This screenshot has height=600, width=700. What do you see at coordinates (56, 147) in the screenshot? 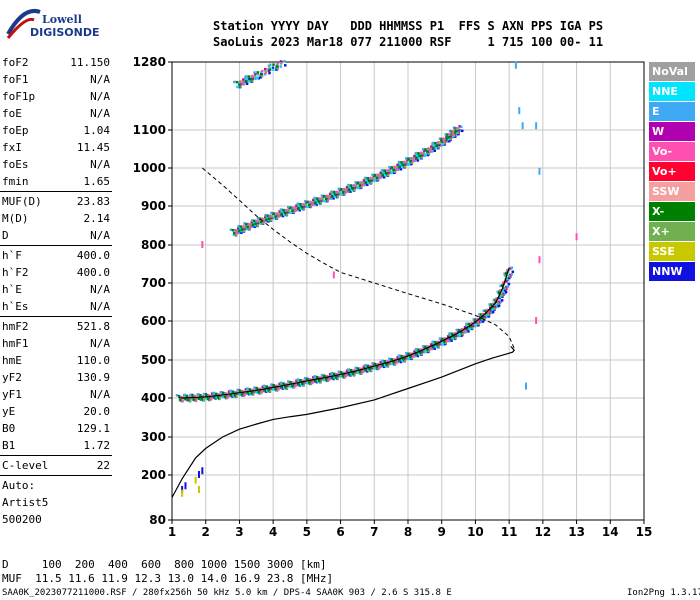
I see `param-row: fxI 11.45` at bounding box center [56, 147].